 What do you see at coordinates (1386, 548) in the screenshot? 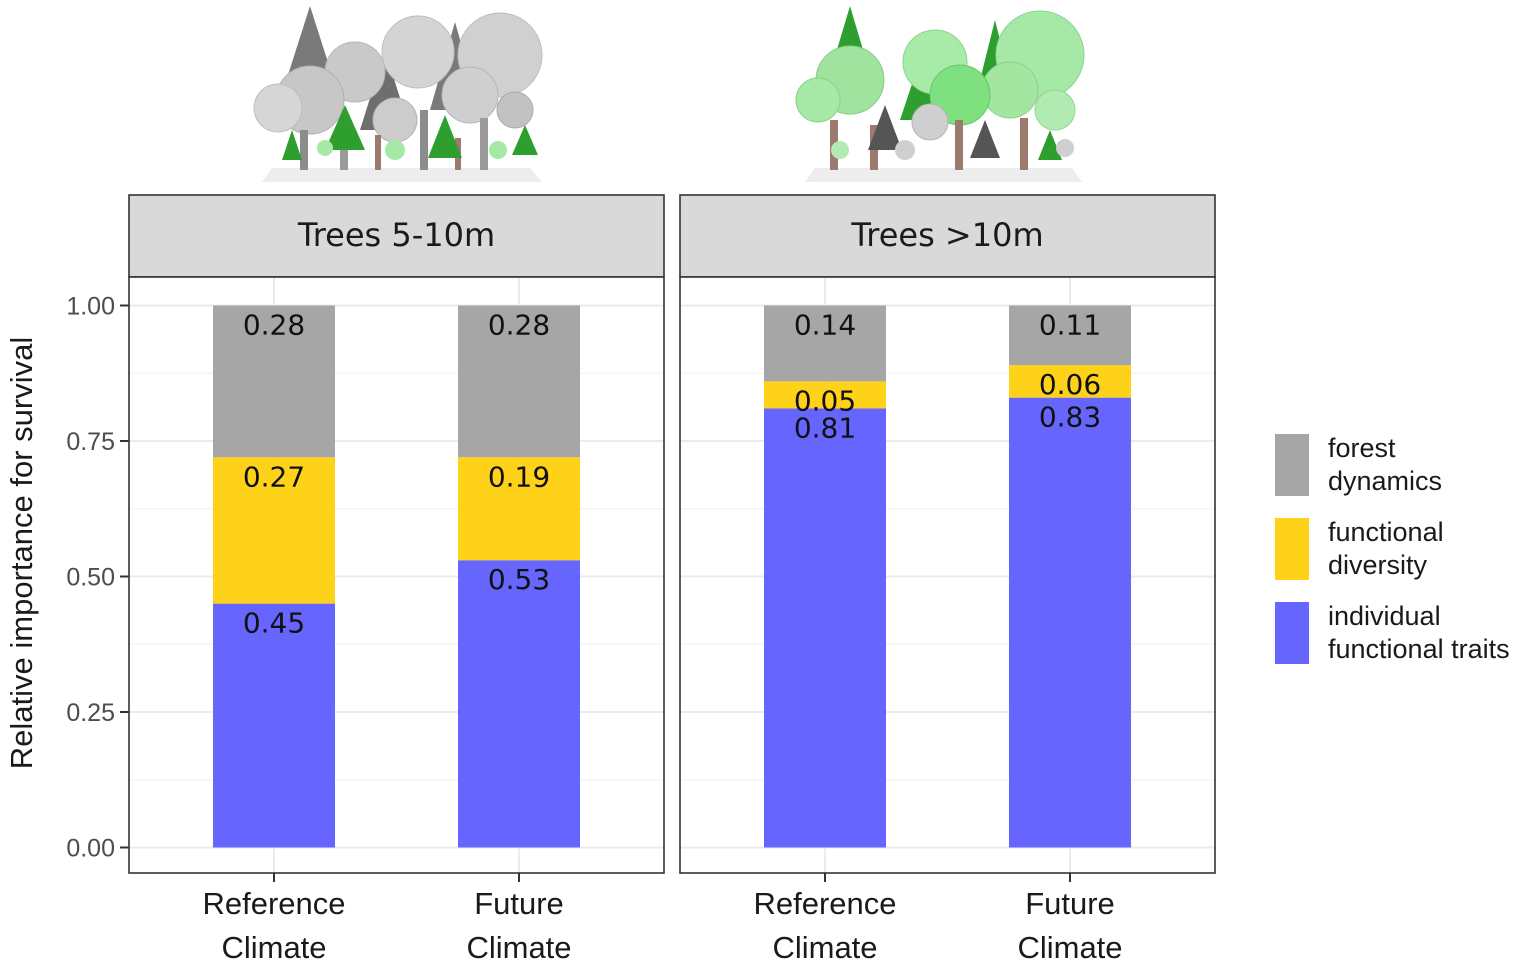
I see `legend-label: functional diversity` at bounding box center [1386, 548].